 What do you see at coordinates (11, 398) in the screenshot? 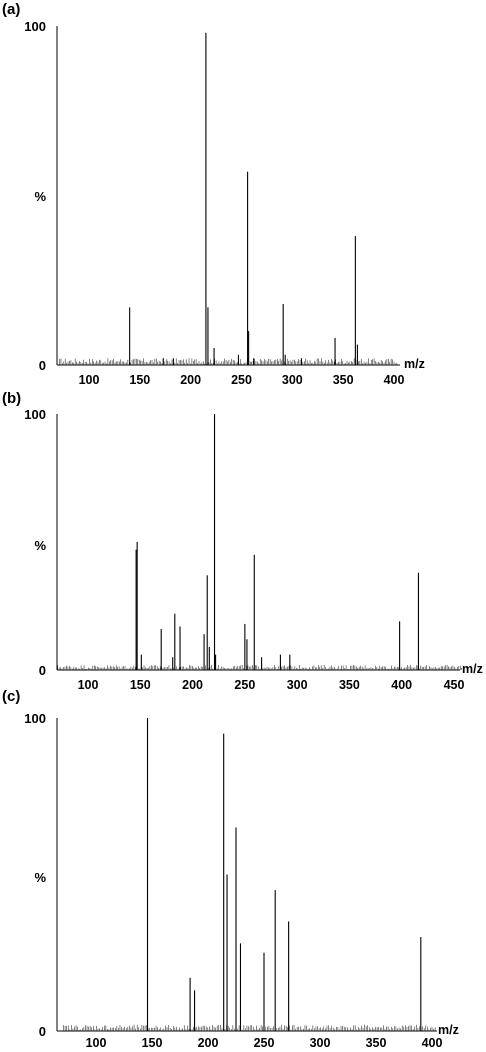
I see `panel-label: (b)` at bounding box center [11, 398].